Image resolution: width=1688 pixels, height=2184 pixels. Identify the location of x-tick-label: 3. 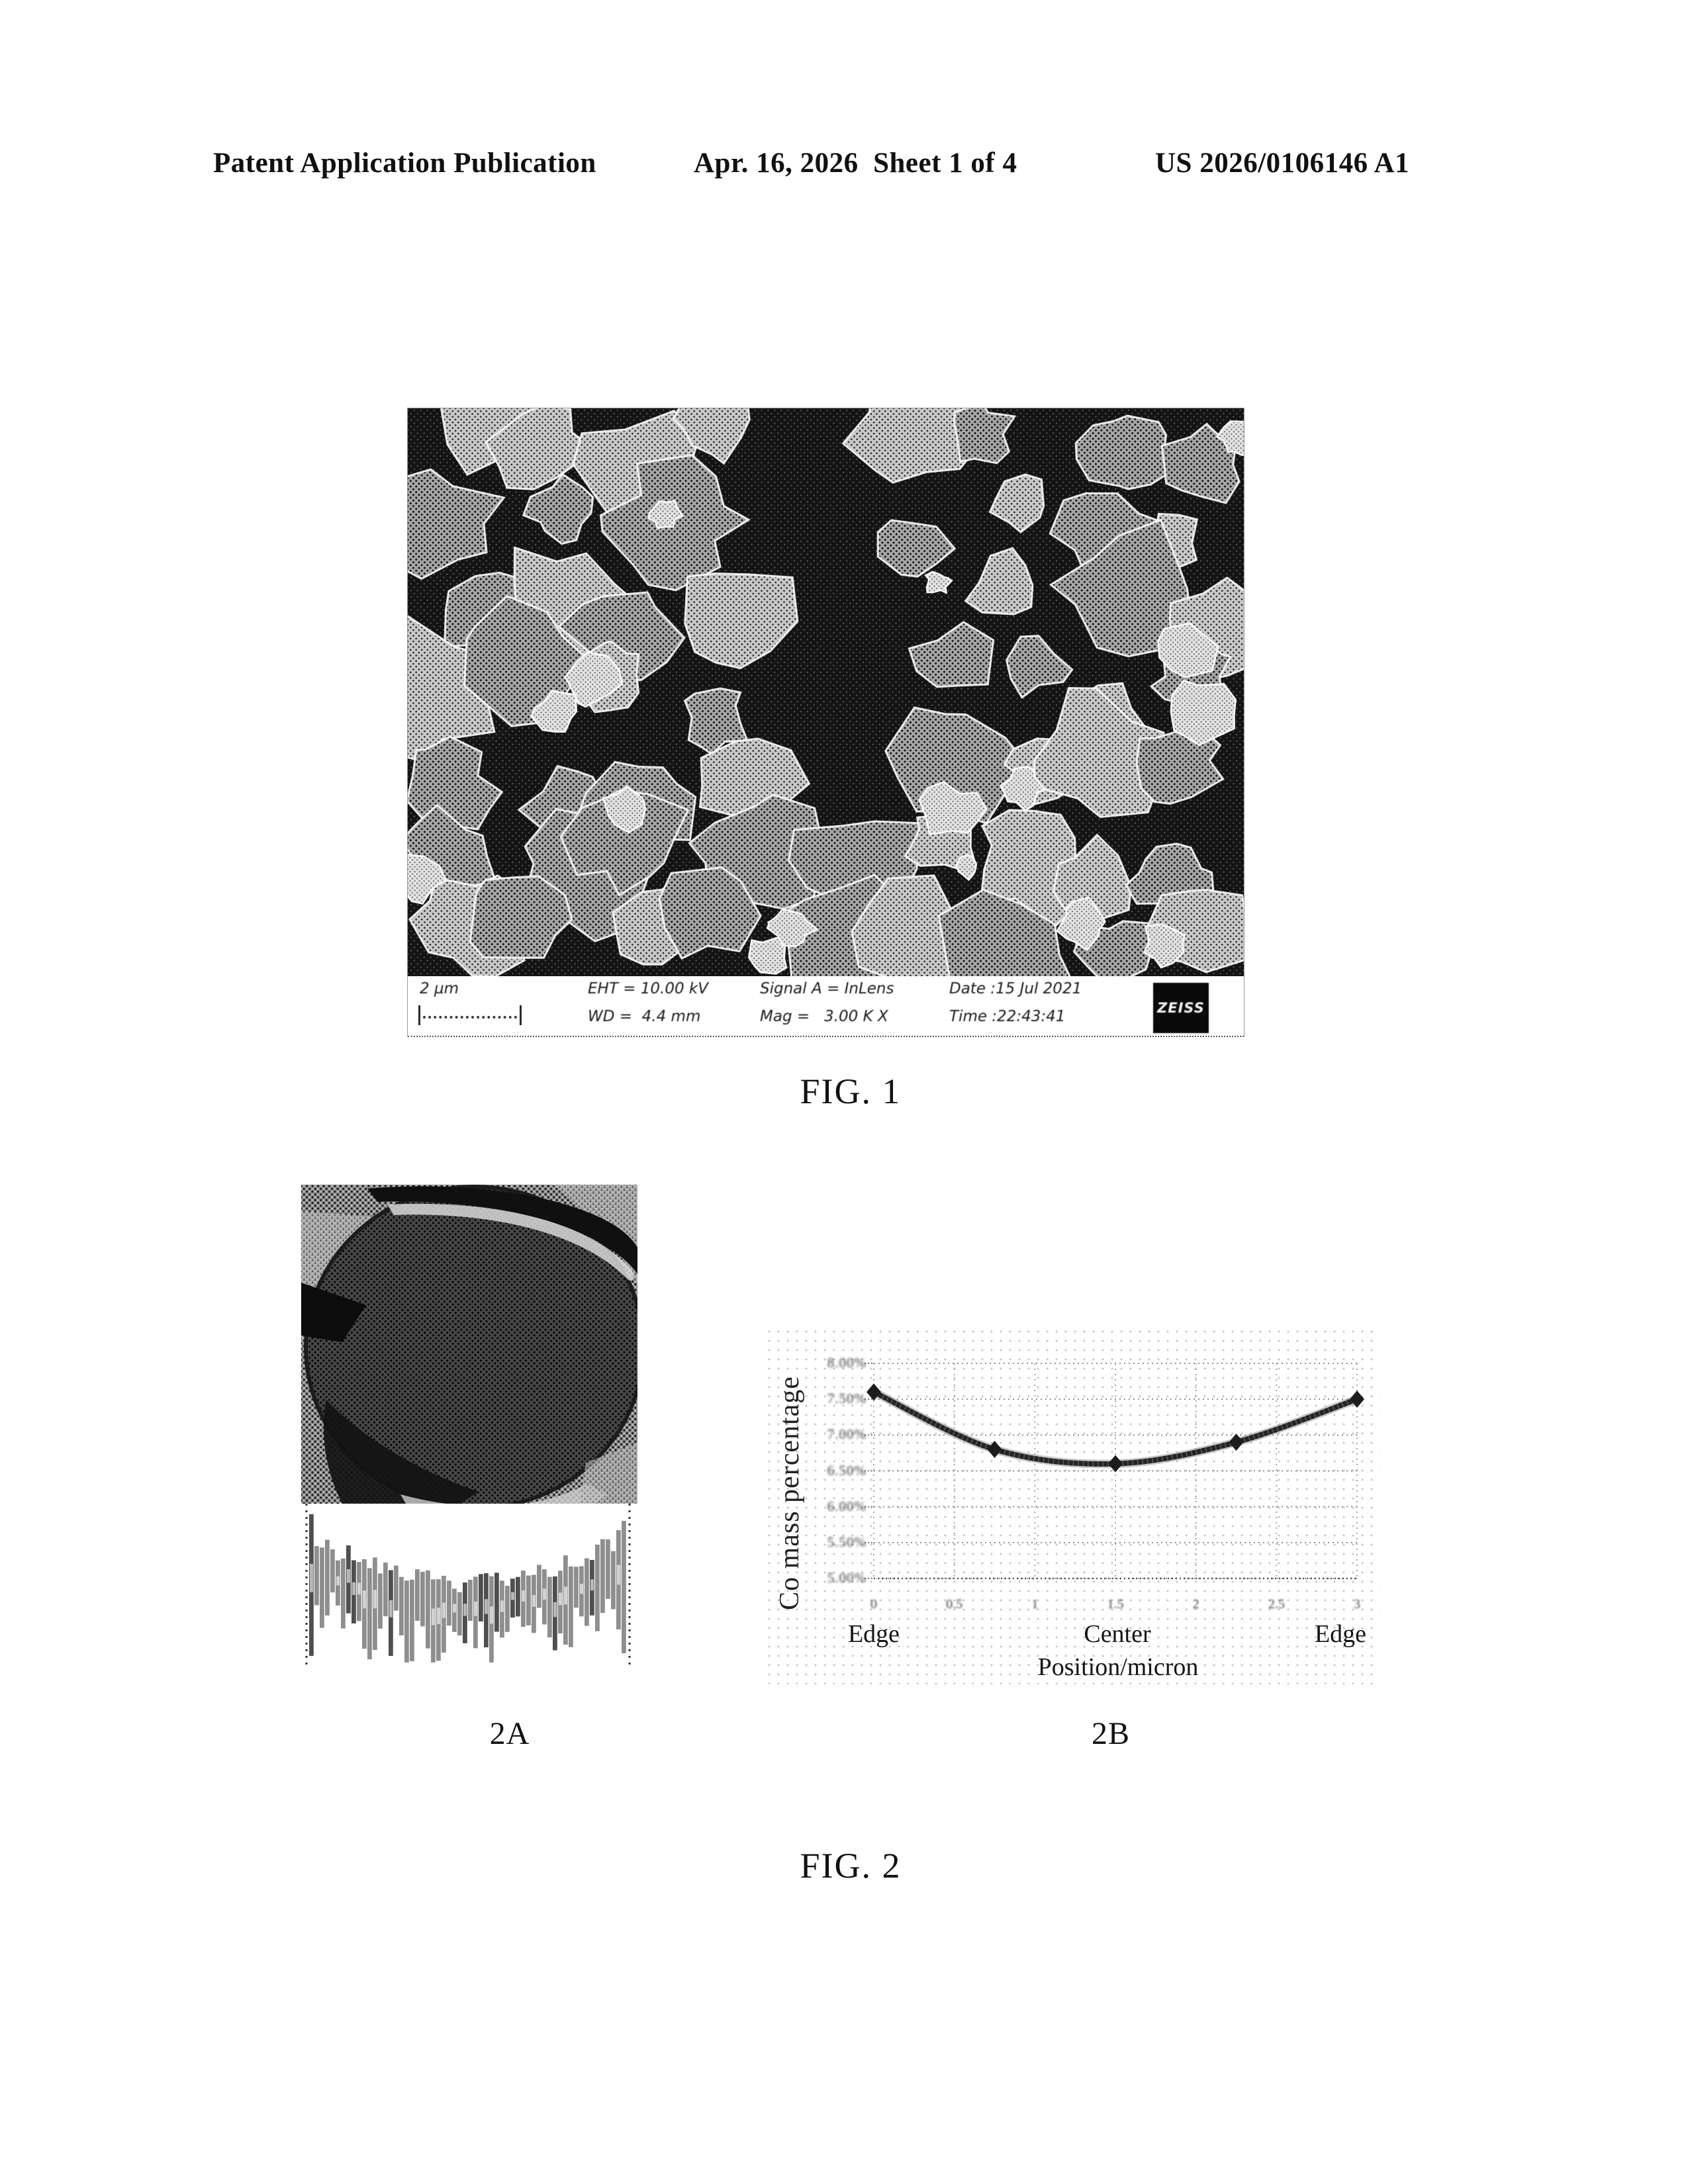
(1357, 1604).